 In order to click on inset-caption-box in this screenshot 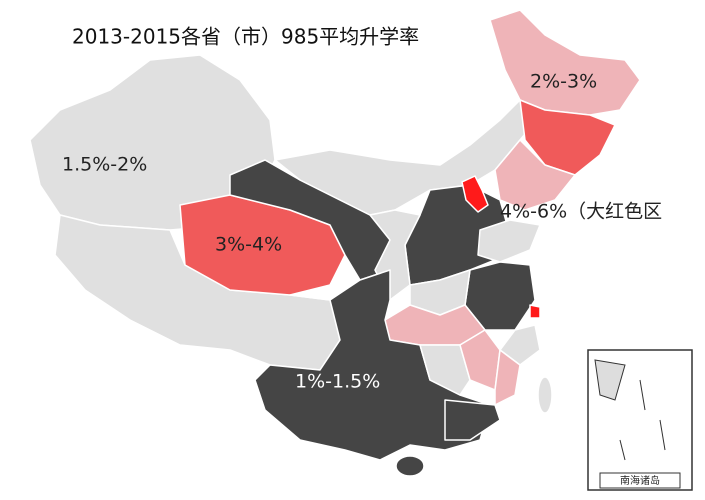, I will do `click(640, 480)`.